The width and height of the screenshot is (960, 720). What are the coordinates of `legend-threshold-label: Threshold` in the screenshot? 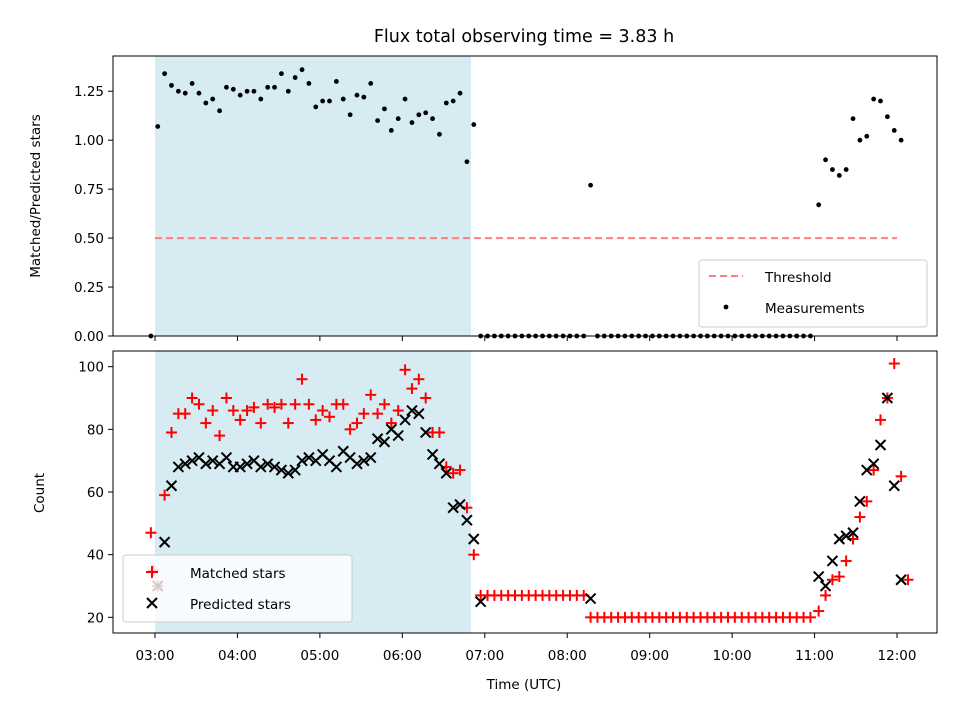 It's located at (798, 278).